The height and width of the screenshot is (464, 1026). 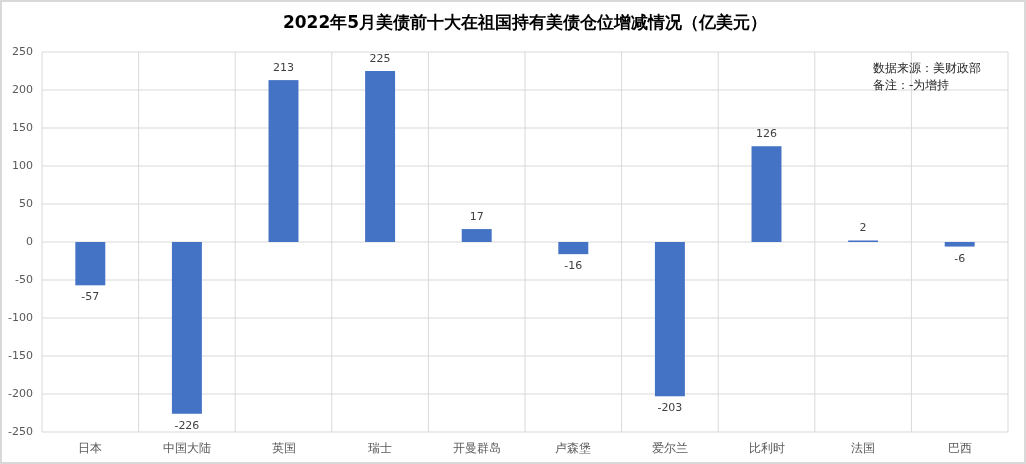 I want to click on x-tick-label: 比利时, so click(x=766, y=447).